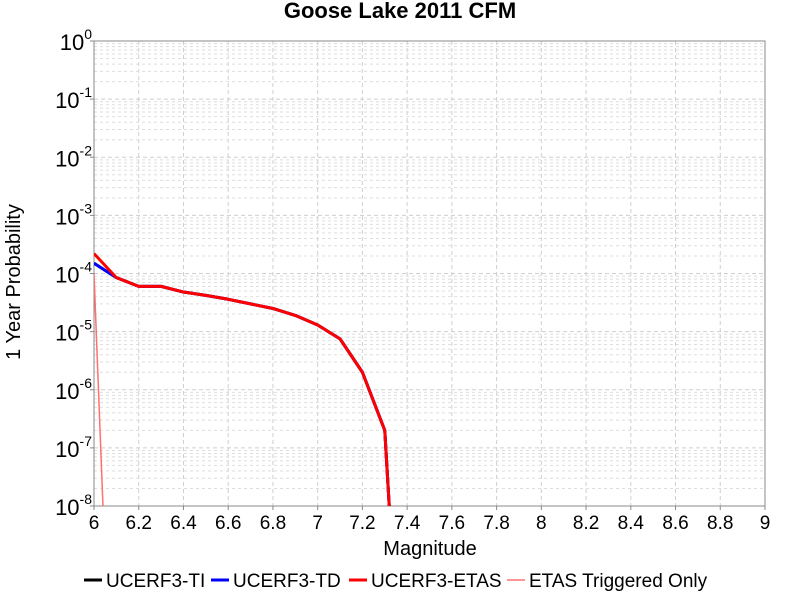 This screenshot has width=800, height=600. Describe the element at coordinates (73, 98) in the screenshot. I see `y-tick-label: 10⁻¹` at that location.